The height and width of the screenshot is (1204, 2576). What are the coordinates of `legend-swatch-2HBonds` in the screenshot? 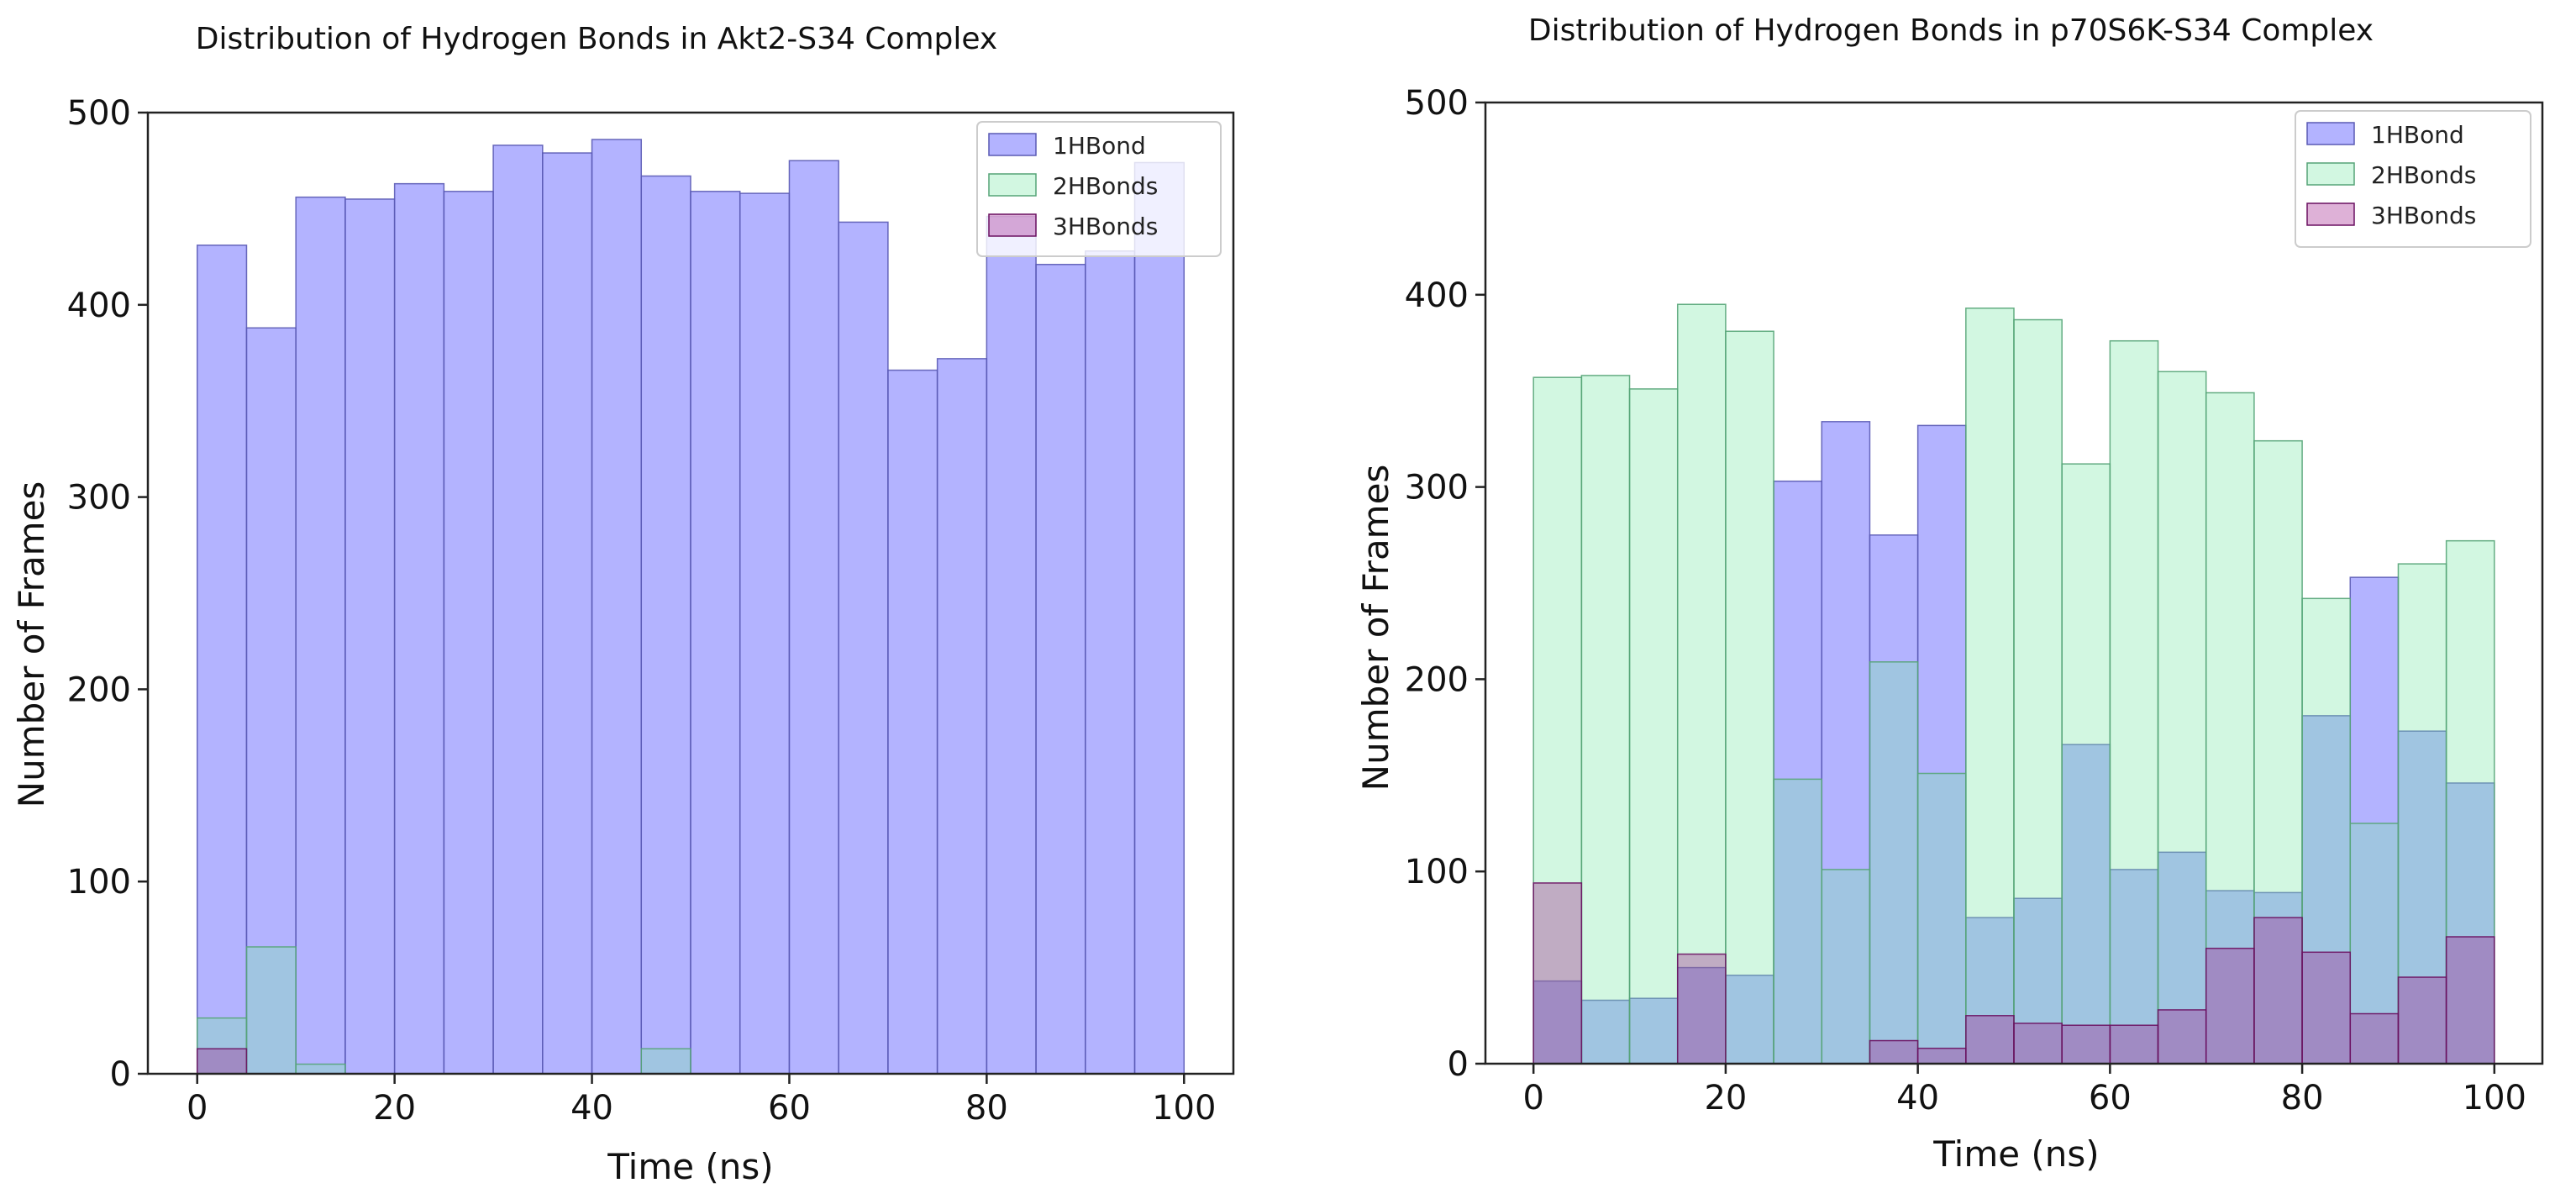 It's located at (1012, 185).